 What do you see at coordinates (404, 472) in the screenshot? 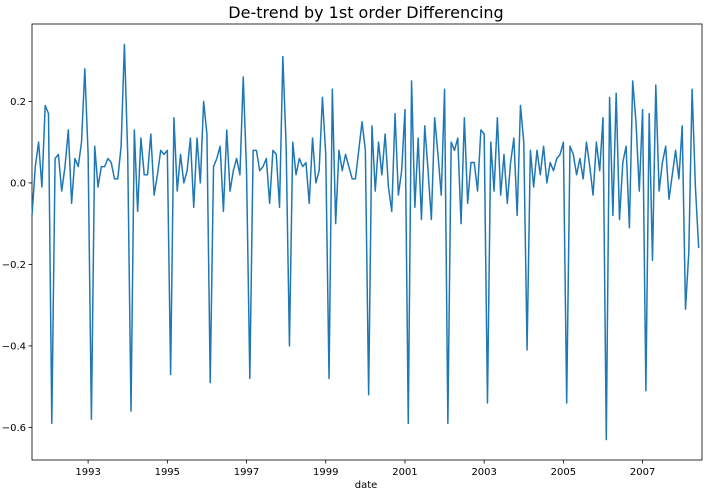
I see `x-tick-label: 2001` at bounding box center [404, 472].